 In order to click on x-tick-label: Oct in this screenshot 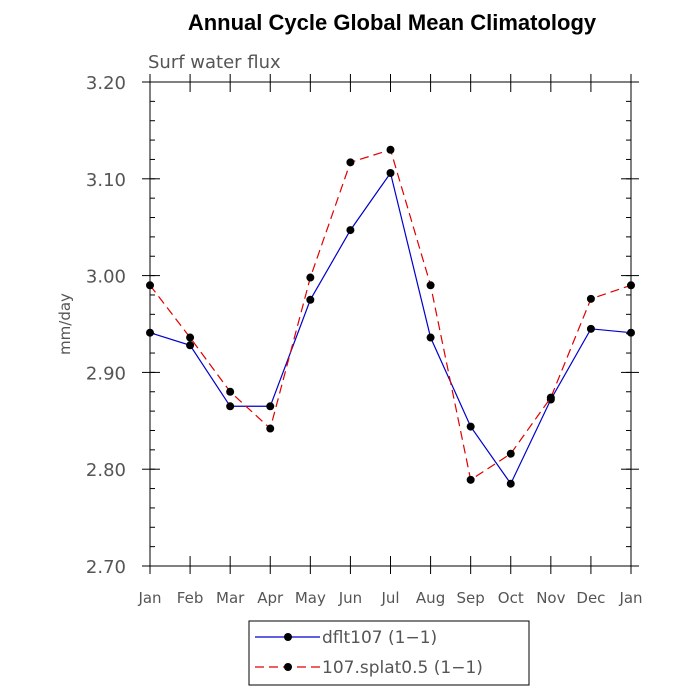, I will do `click(511, 598)`.